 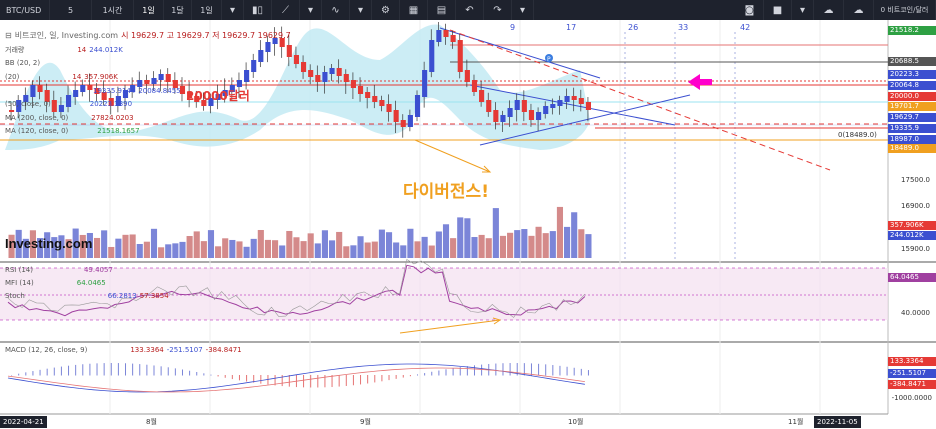 What do you see at coordinates (55, 283) in the screenshot?
I see `mfi-legend: MFI (14) 64.0465` at bounding box center [55, 283].